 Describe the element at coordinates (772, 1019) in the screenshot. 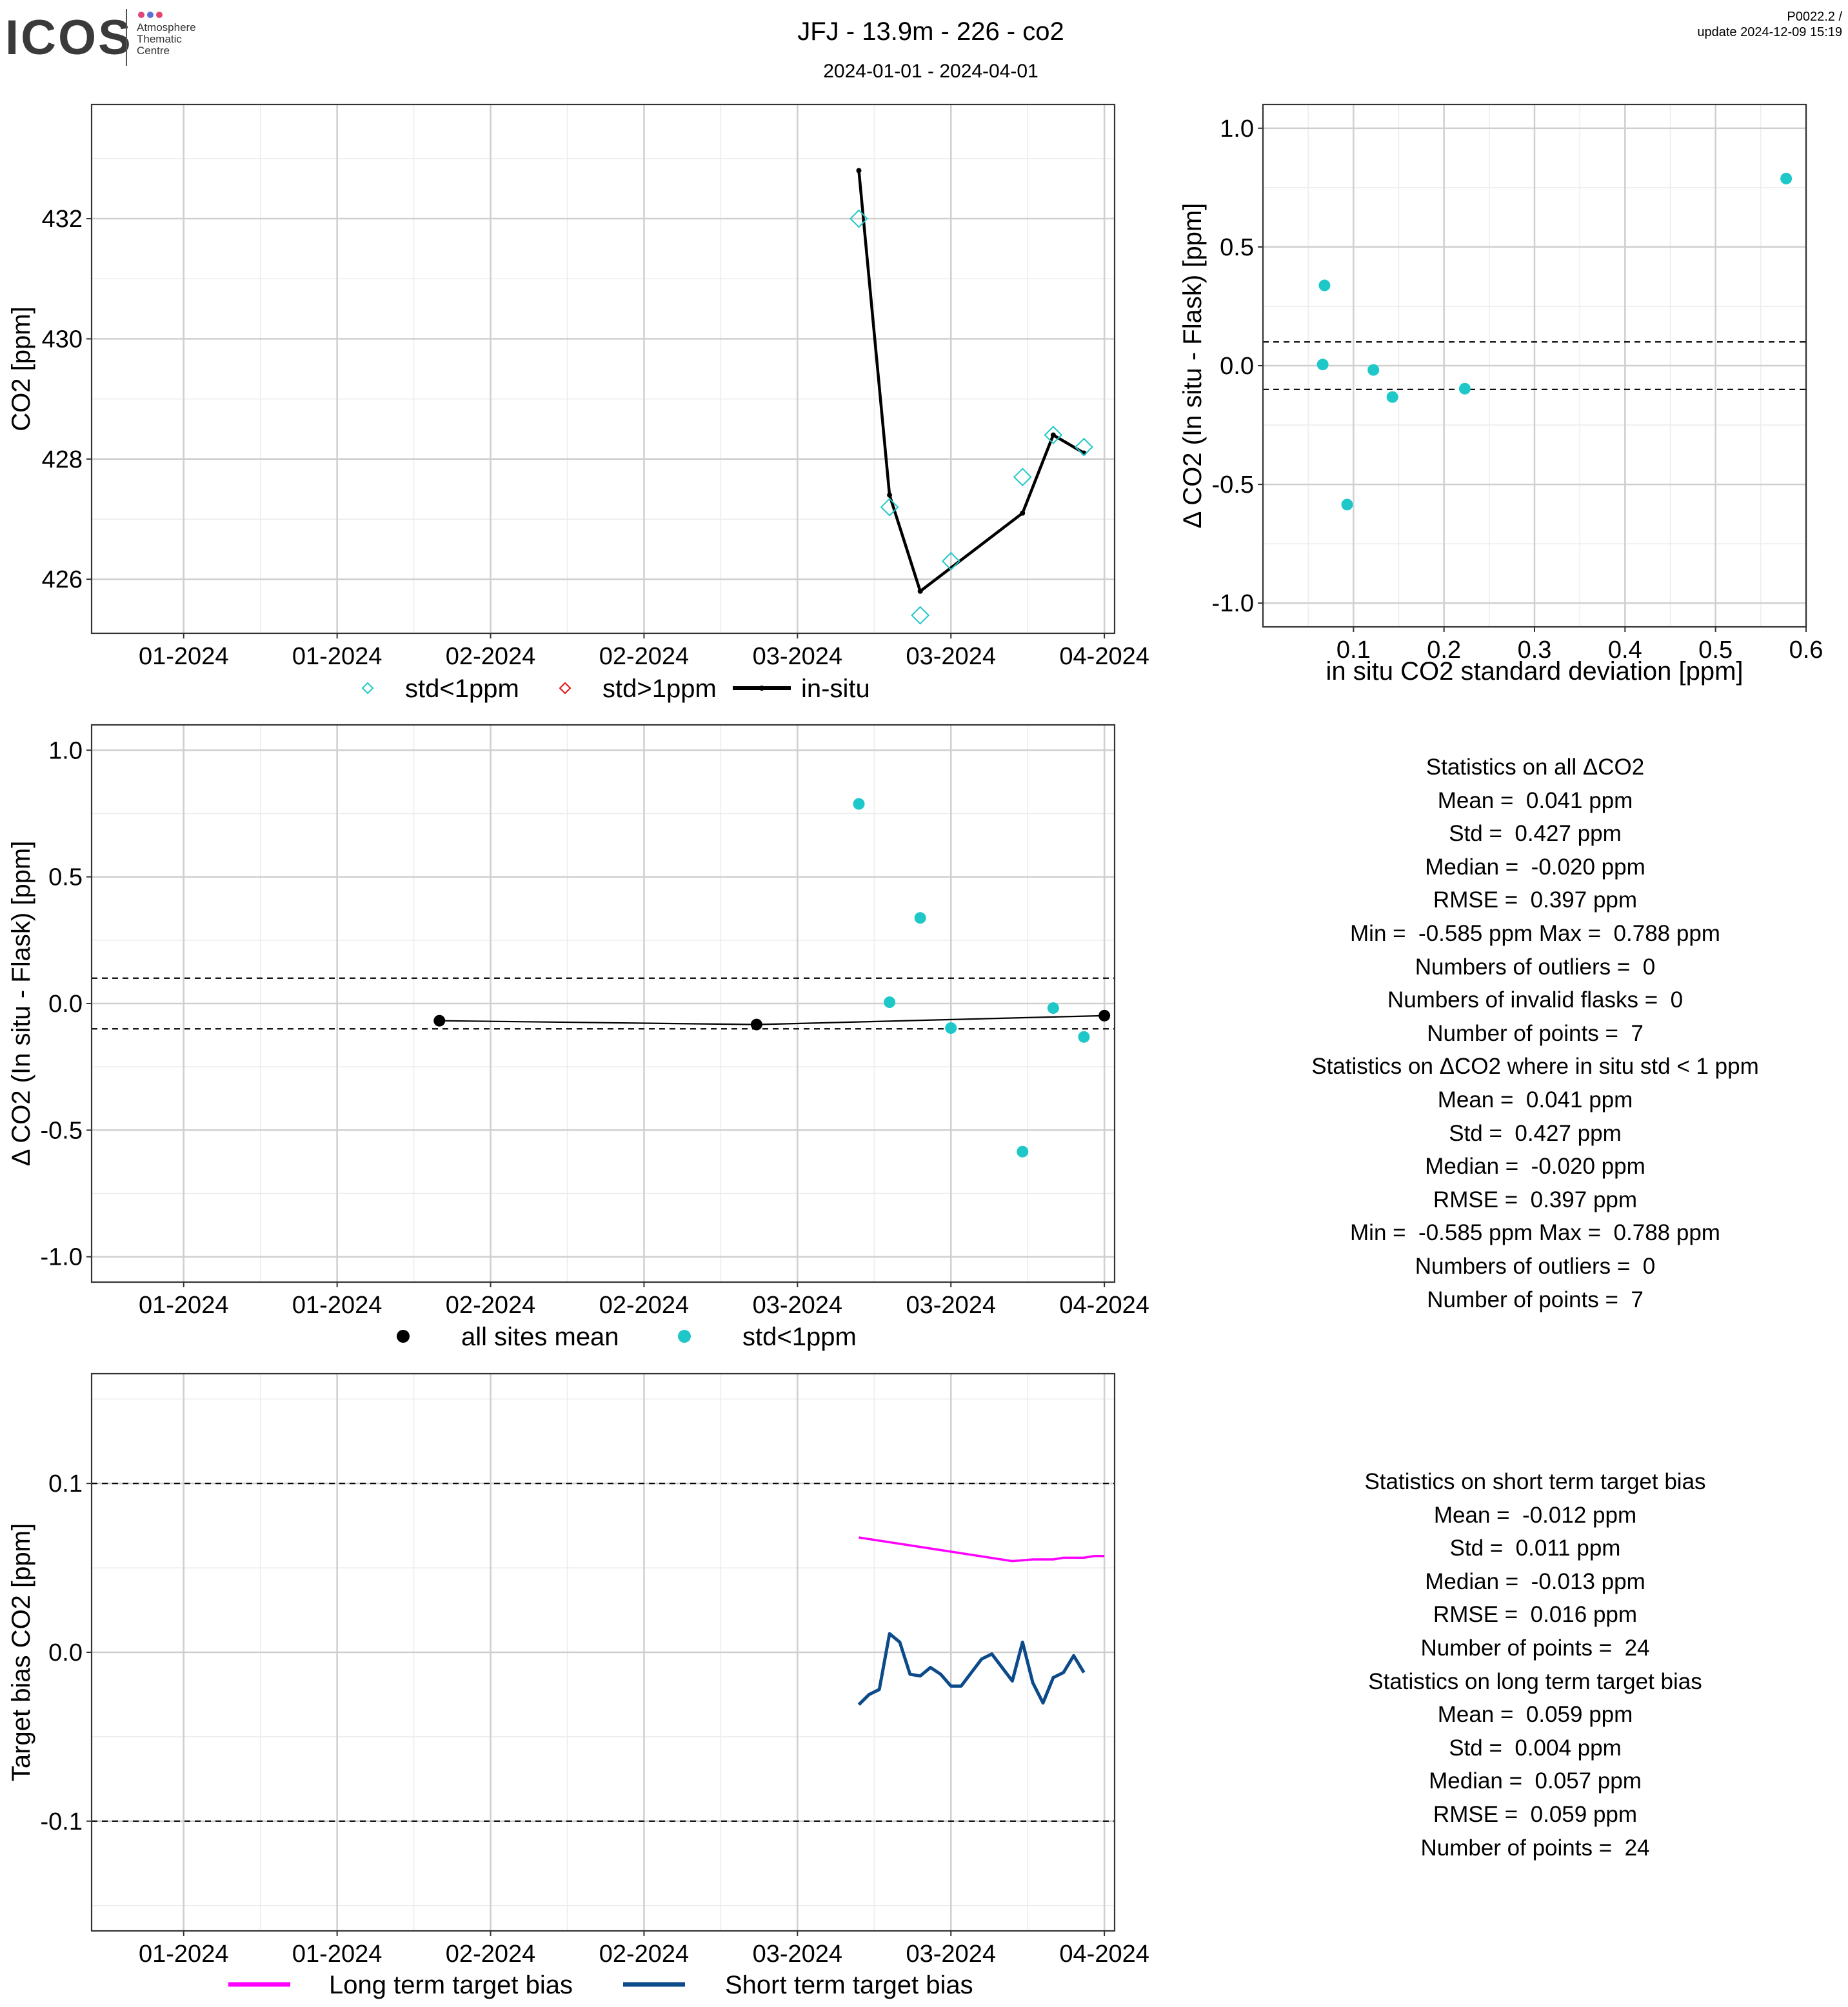

I see `all-sites-mean-line` at that location.